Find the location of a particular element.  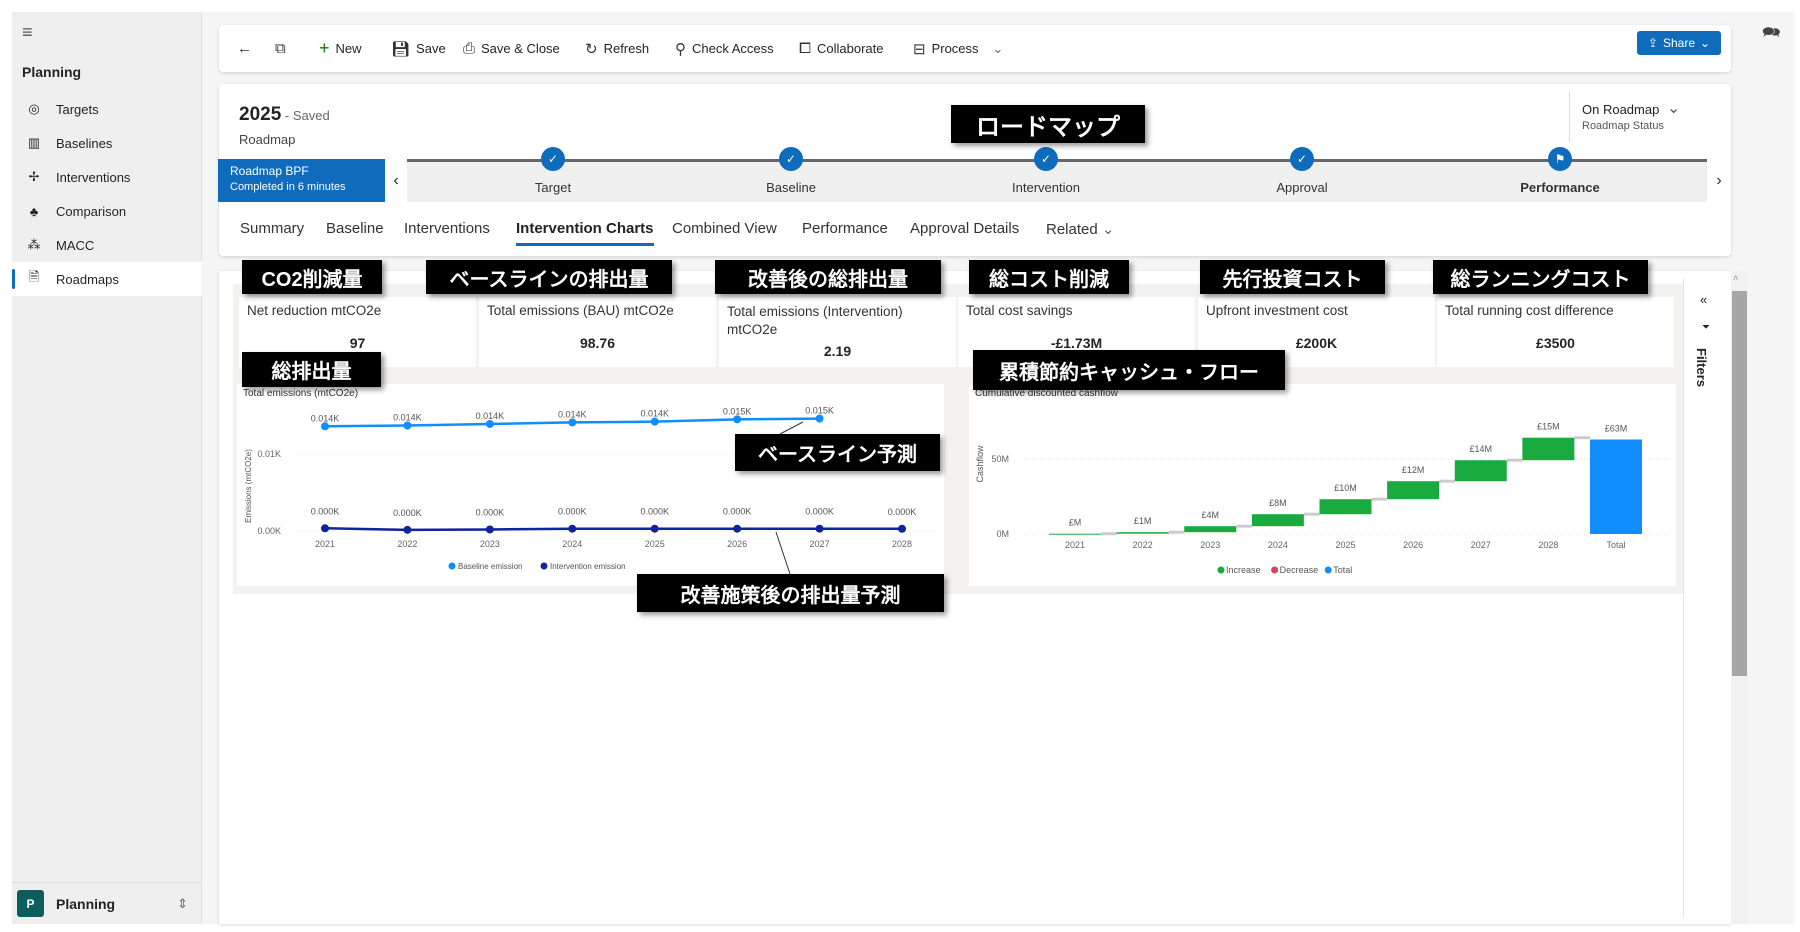

sidebar-item-targets: ◎ Targets is located at coordinates (107, 109).